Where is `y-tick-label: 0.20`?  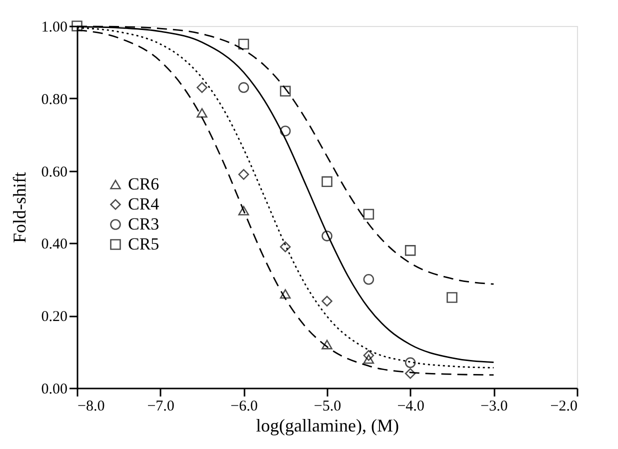
y-tick-label: 0.20 is located at coordinates (54, 317).